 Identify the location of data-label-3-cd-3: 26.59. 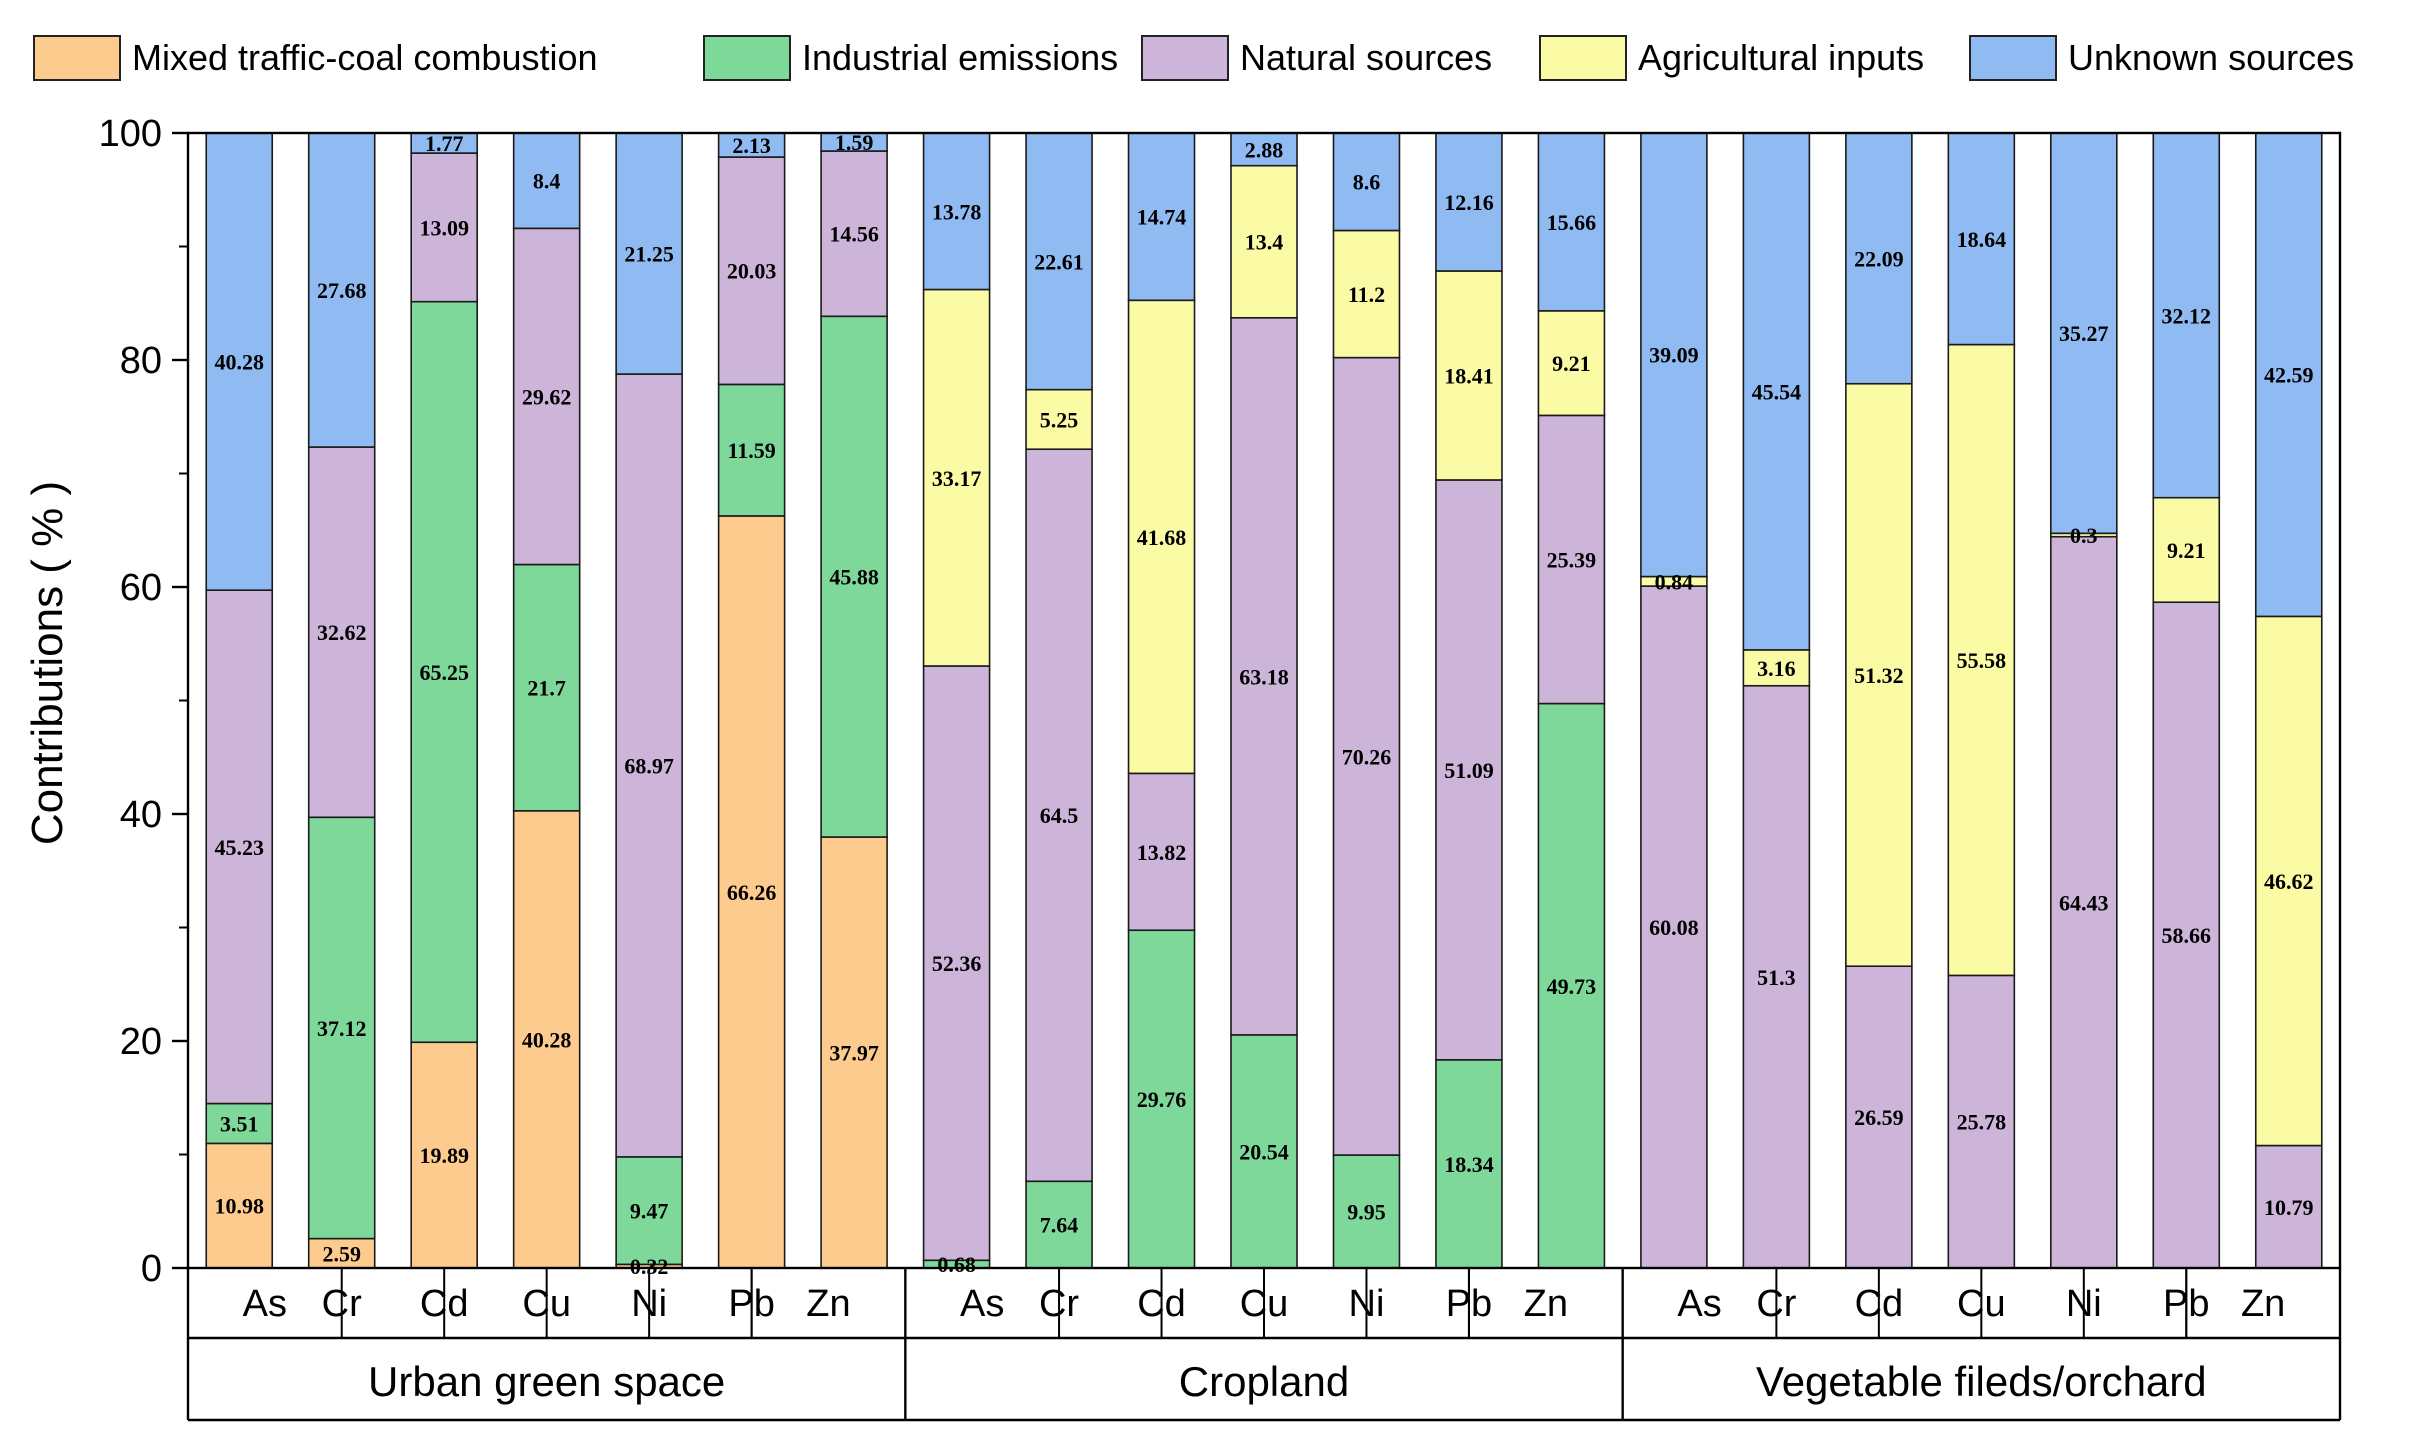
(1879, 1117).